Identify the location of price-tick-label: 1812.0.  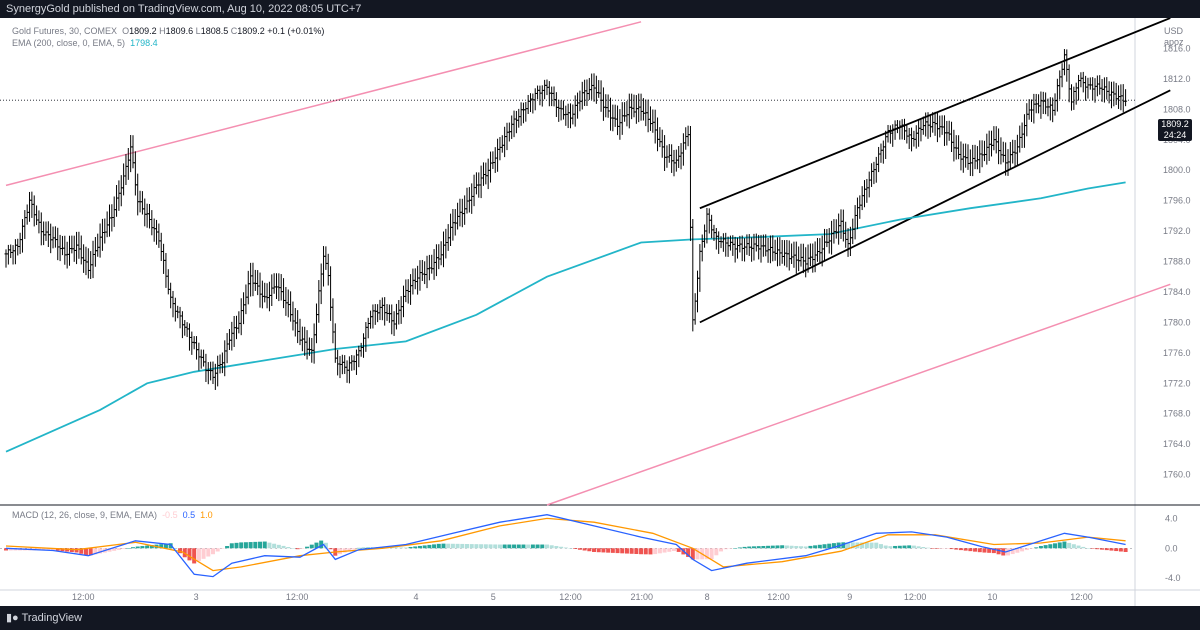
(1177, 79).